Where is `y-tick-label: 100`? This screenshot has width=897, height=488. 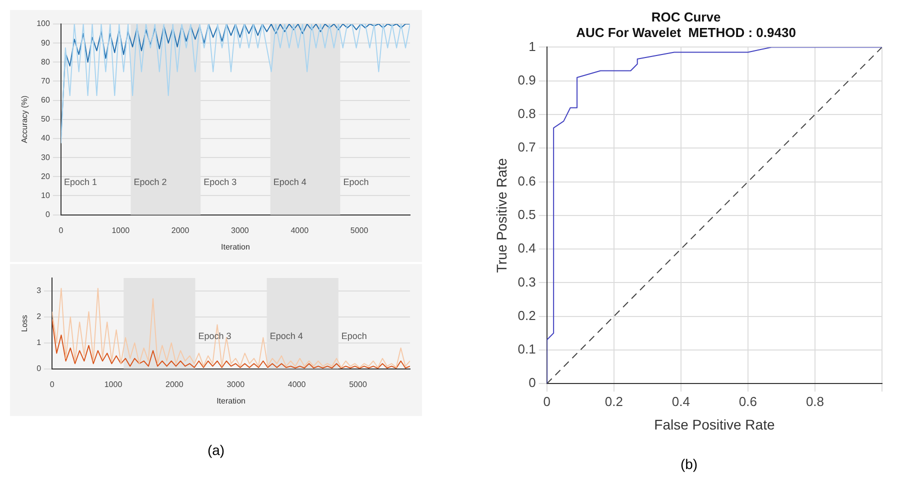 y-tick-label: 100 is located at coordinates (43, 23).